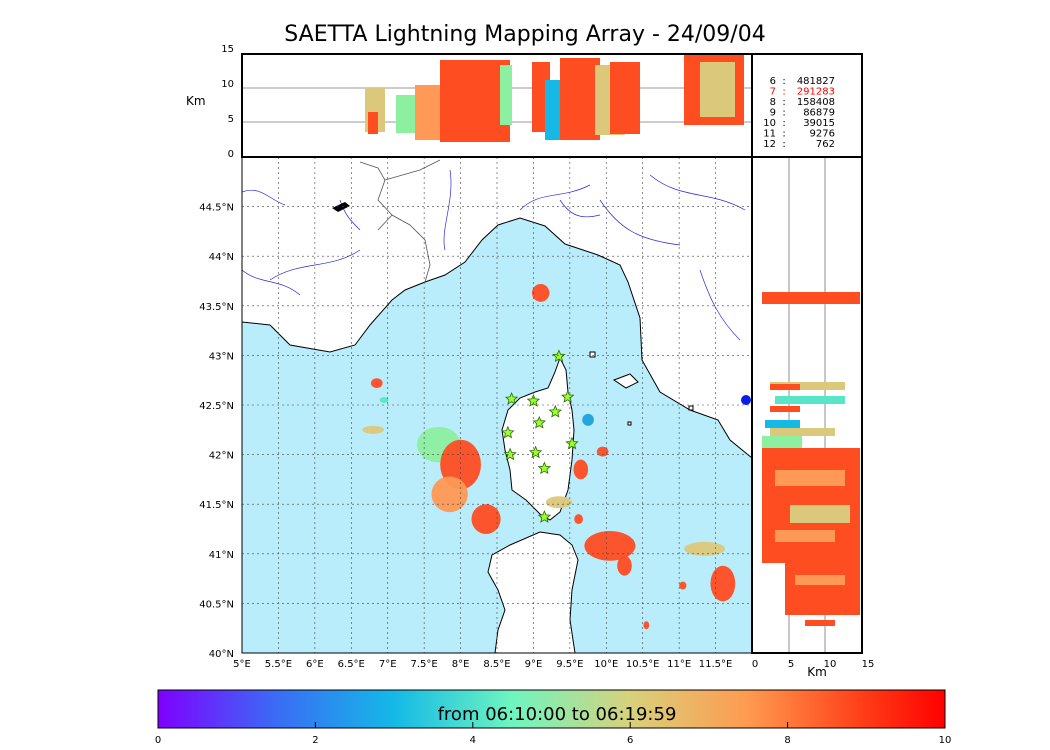  What do you see at coordinates (816, 81) in the screenshot?
I see `count-value: 481827` at bounding box center [816, 81].